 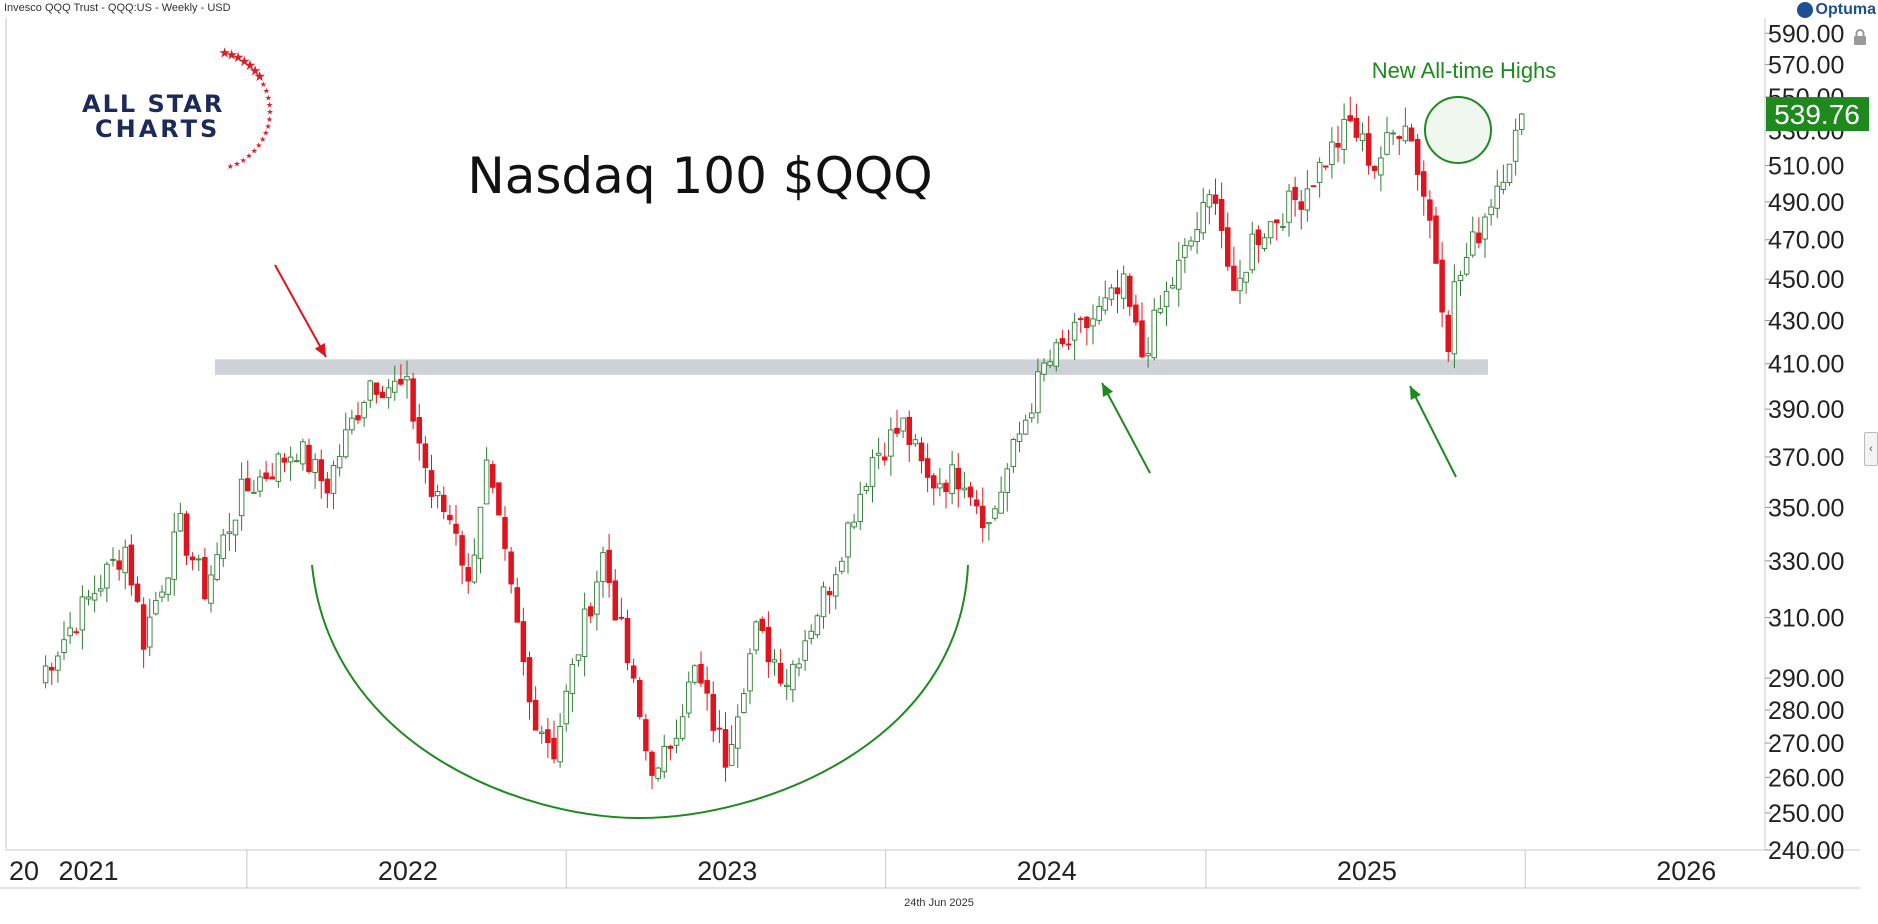 What do you see at coordinates (727, 871) in the screenshot?
I see `x-tick-label: 2023` at bounding box center [727, 871].